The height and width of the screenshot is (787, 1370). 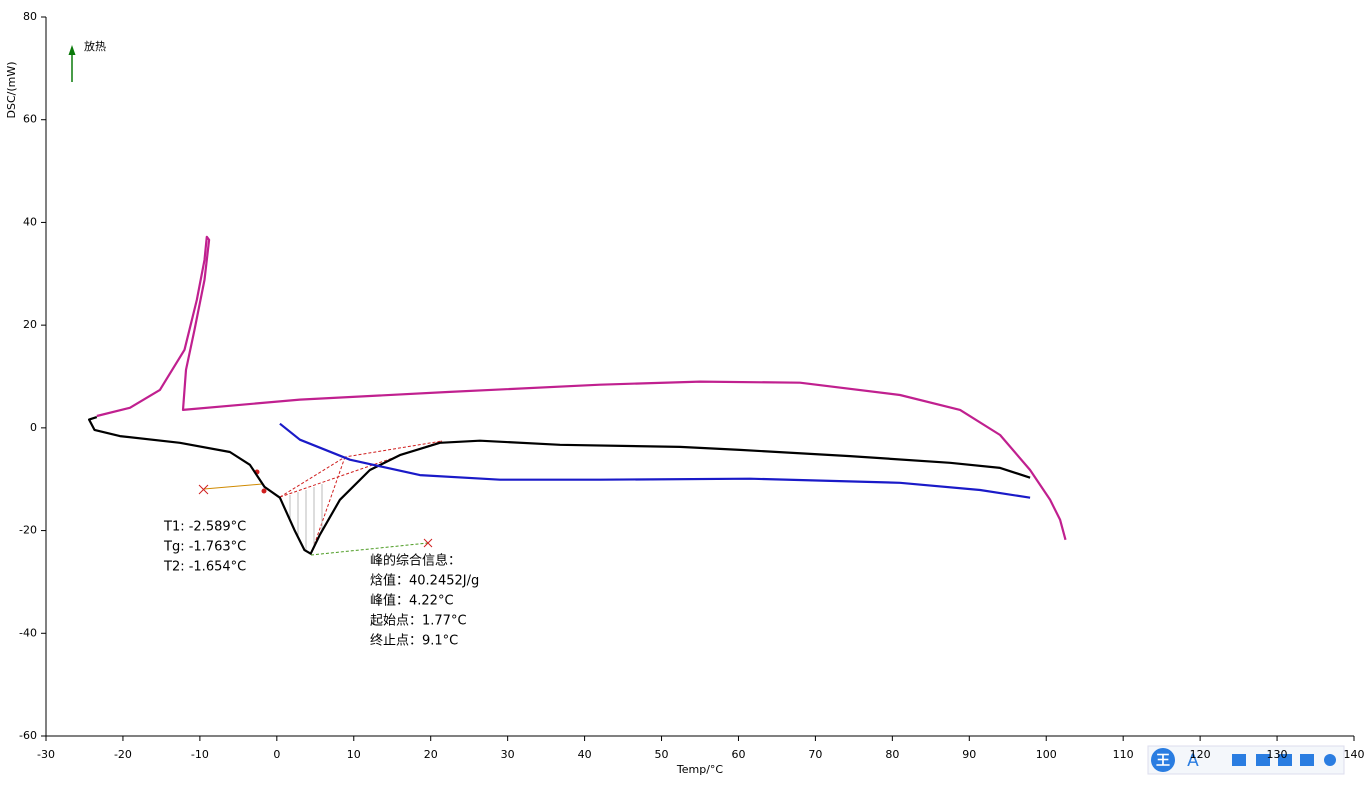 I want to click on exo-label: 放热, so click(x=95, y=46).